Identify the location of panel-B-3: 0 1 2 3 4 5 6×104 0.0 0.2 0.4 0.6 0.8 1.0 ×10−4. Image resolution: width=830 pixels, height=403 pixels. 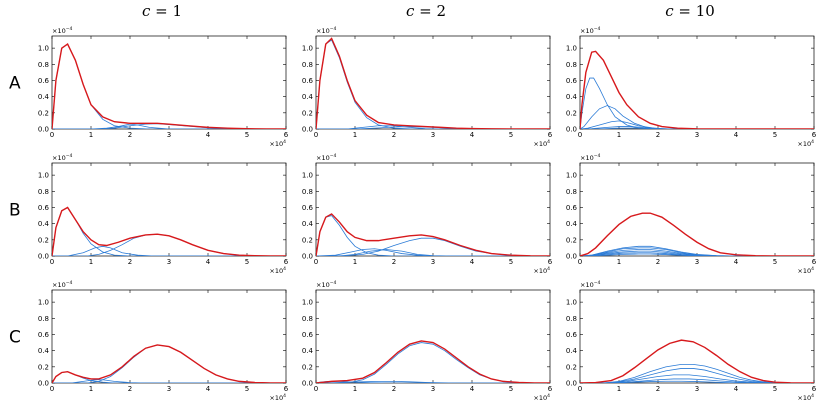
(691, 214).